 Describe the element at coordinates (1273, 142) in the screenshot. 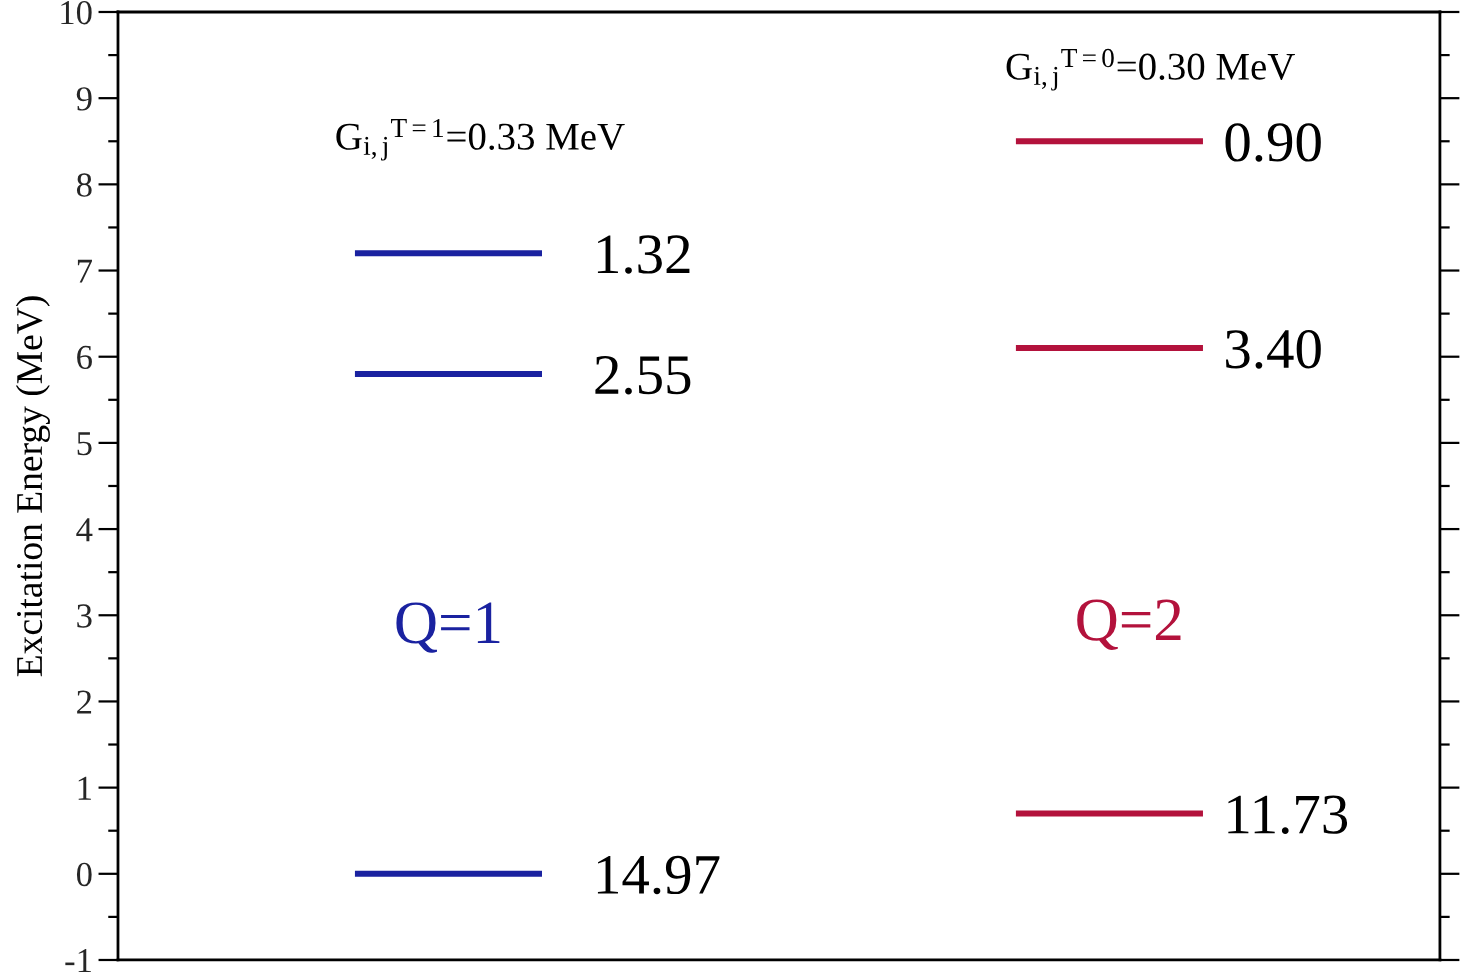

I see `annotation: 0.90` at that location.